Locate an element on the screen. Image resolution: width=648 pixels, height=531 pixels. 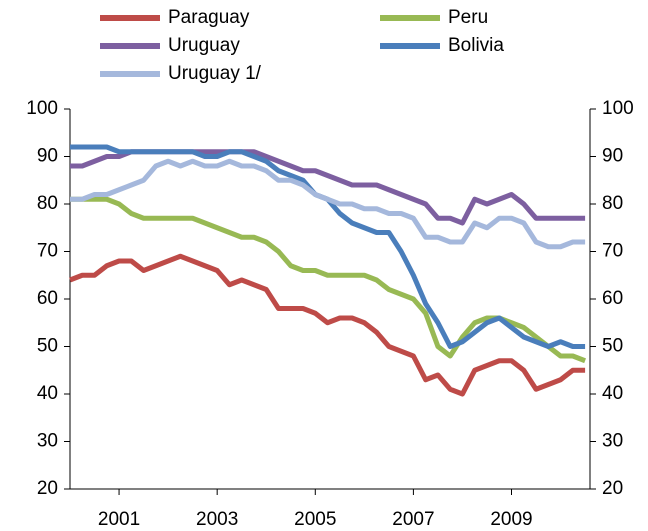
x-tick-label: 2001 is located at coordinates (119, 519).